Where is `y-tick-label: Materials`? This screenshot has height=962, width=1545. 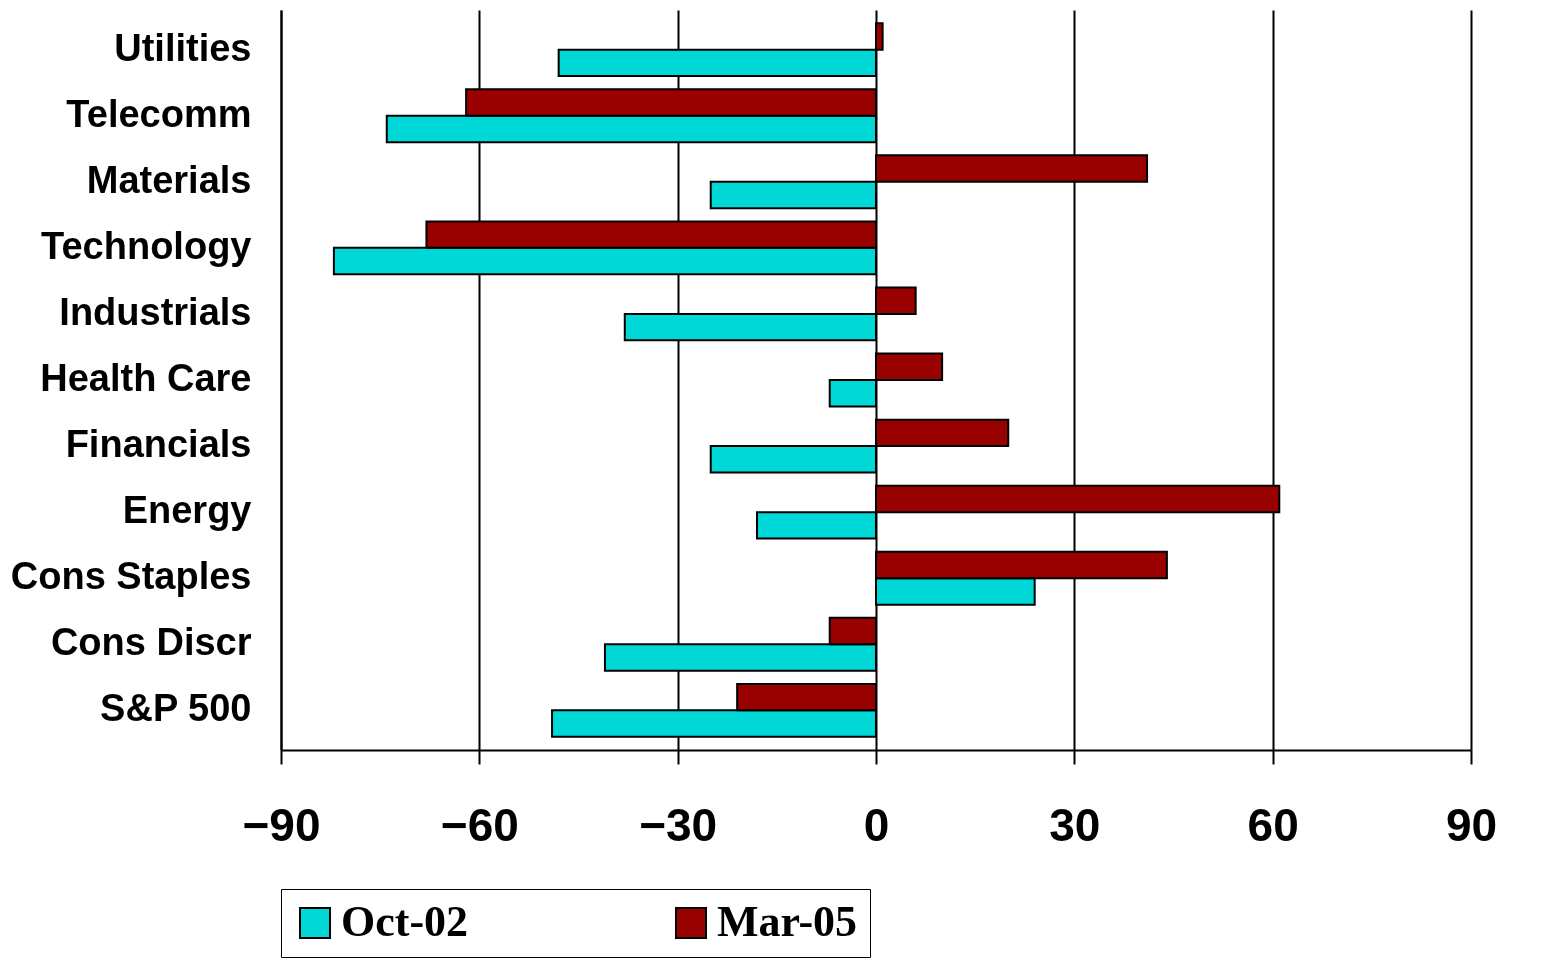
y-tick-label: Materials is located at coordinates (169, 179).